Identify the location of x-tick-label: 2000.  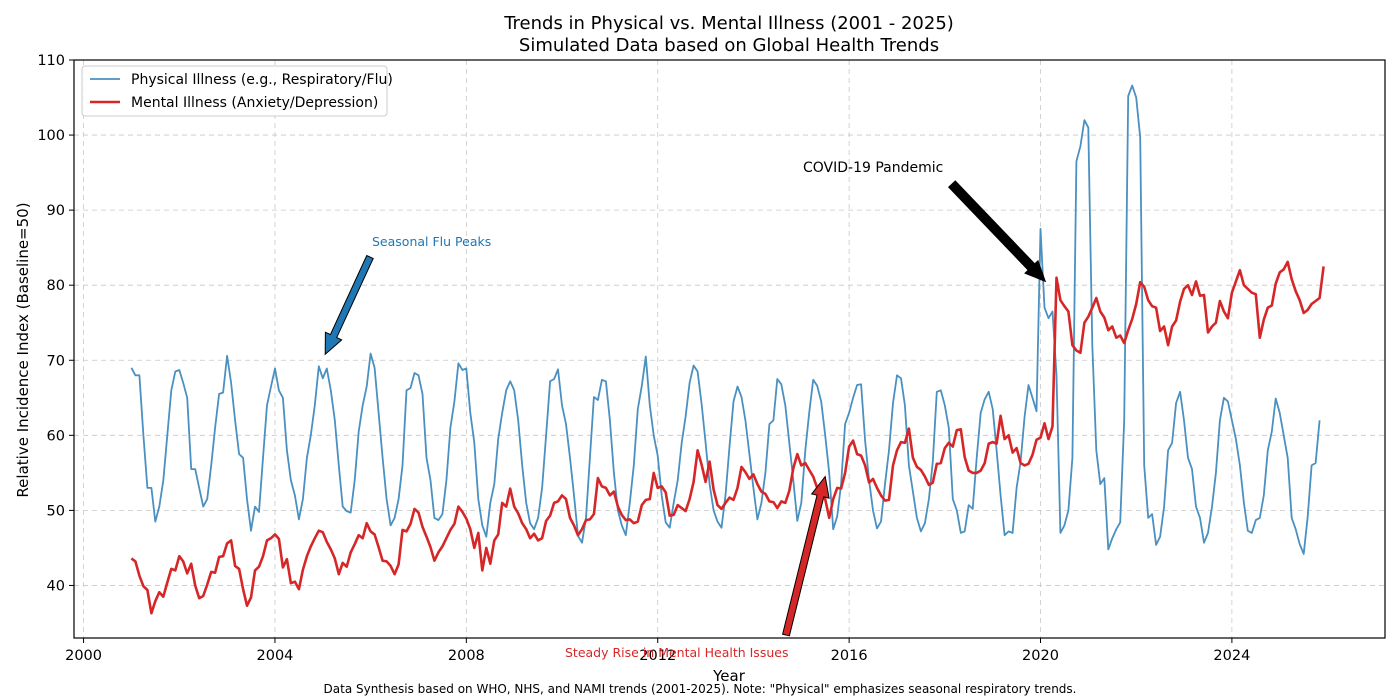
(83, 656).